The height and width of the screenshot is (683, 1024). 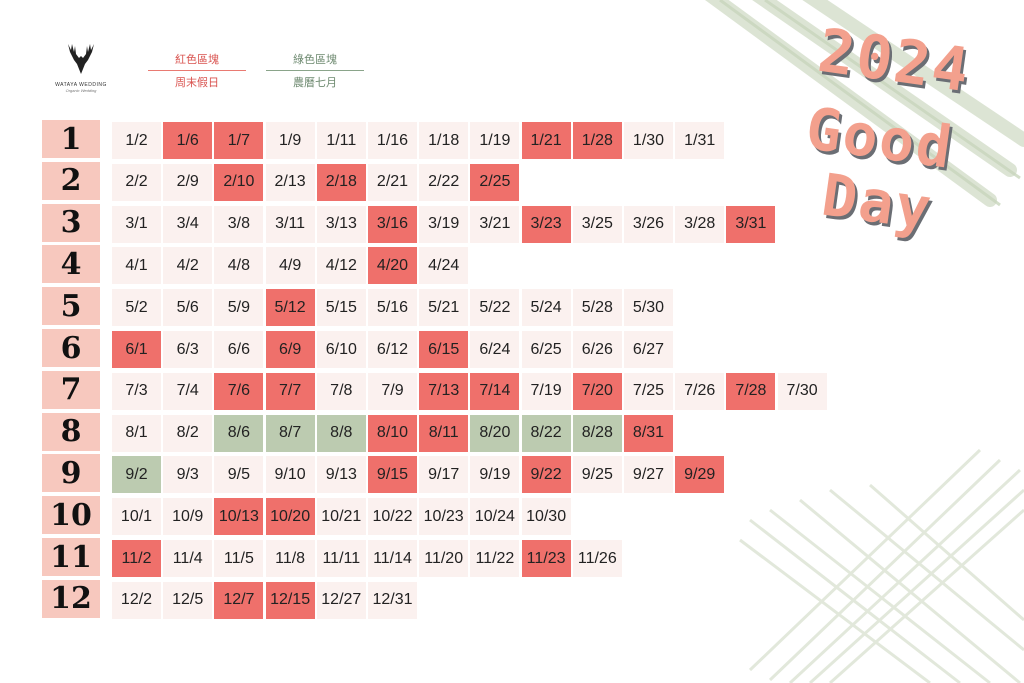 What do you see at coordinates (71, 264) in the screenshot?
I see `month-label: 4` at bounding box center [71, 264].